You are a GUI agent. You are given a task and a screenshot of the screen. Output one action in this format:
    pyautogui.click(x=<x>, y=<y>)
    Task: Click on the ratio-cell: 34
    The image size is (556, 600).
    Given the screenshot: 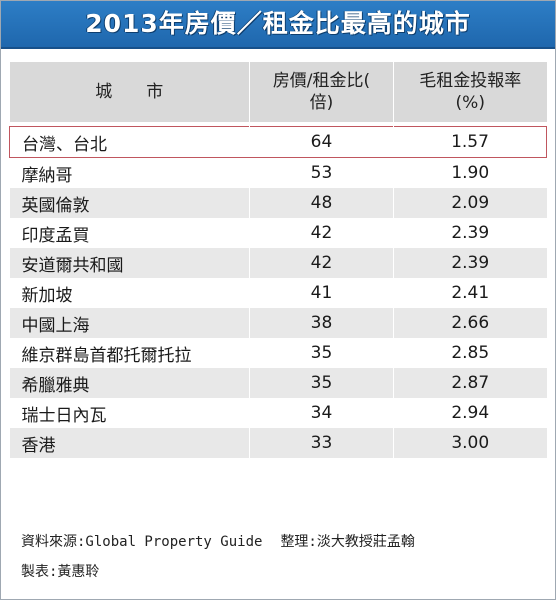 What is the action you would take?
    pyautogui.click(x=321, y=413)
    